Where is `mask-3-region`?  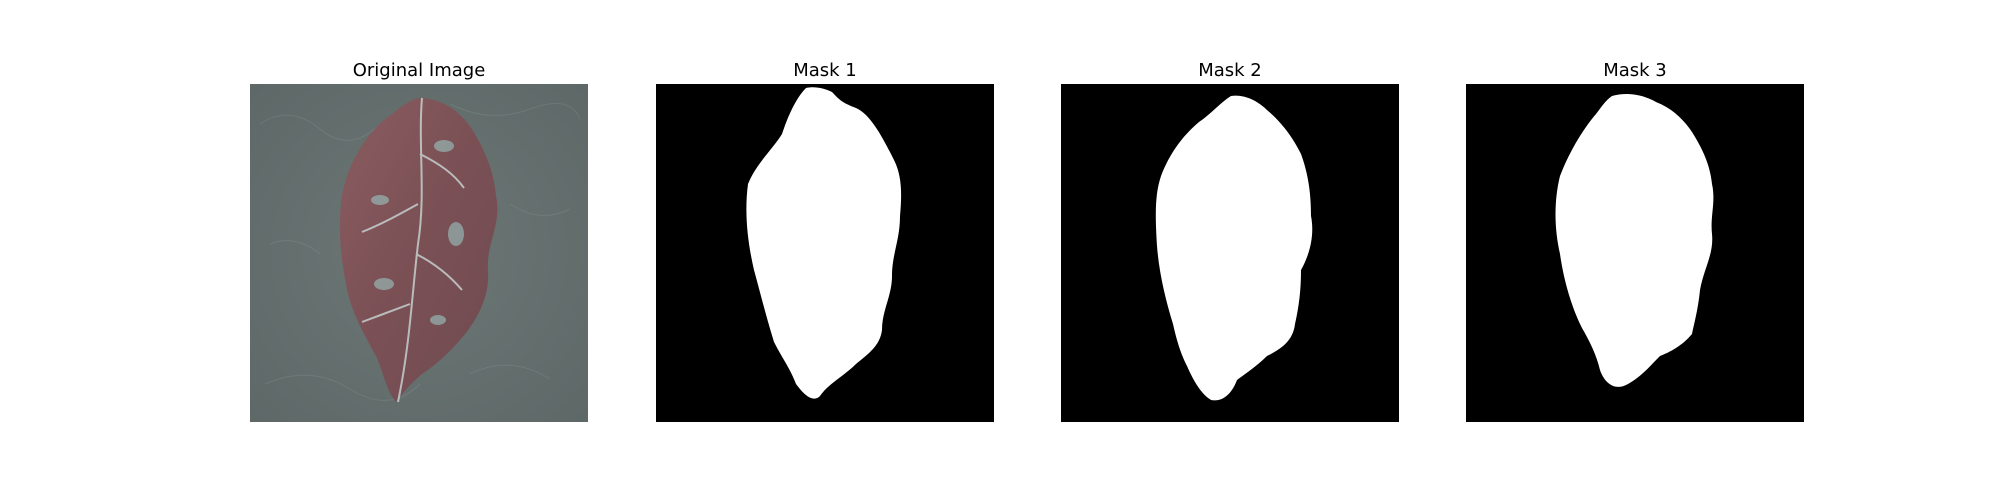 mask-3-region is located at coordinates (1634, 240).